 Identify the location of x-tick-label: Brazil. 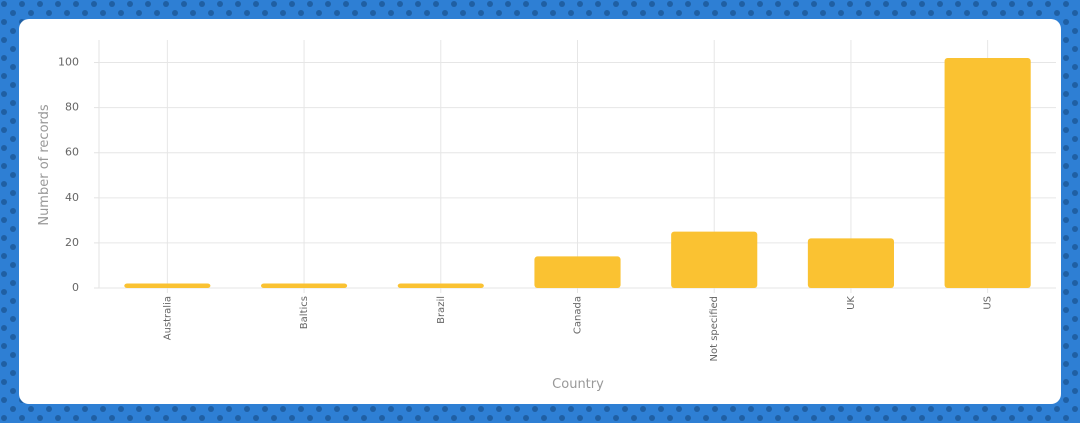
(441, 310).